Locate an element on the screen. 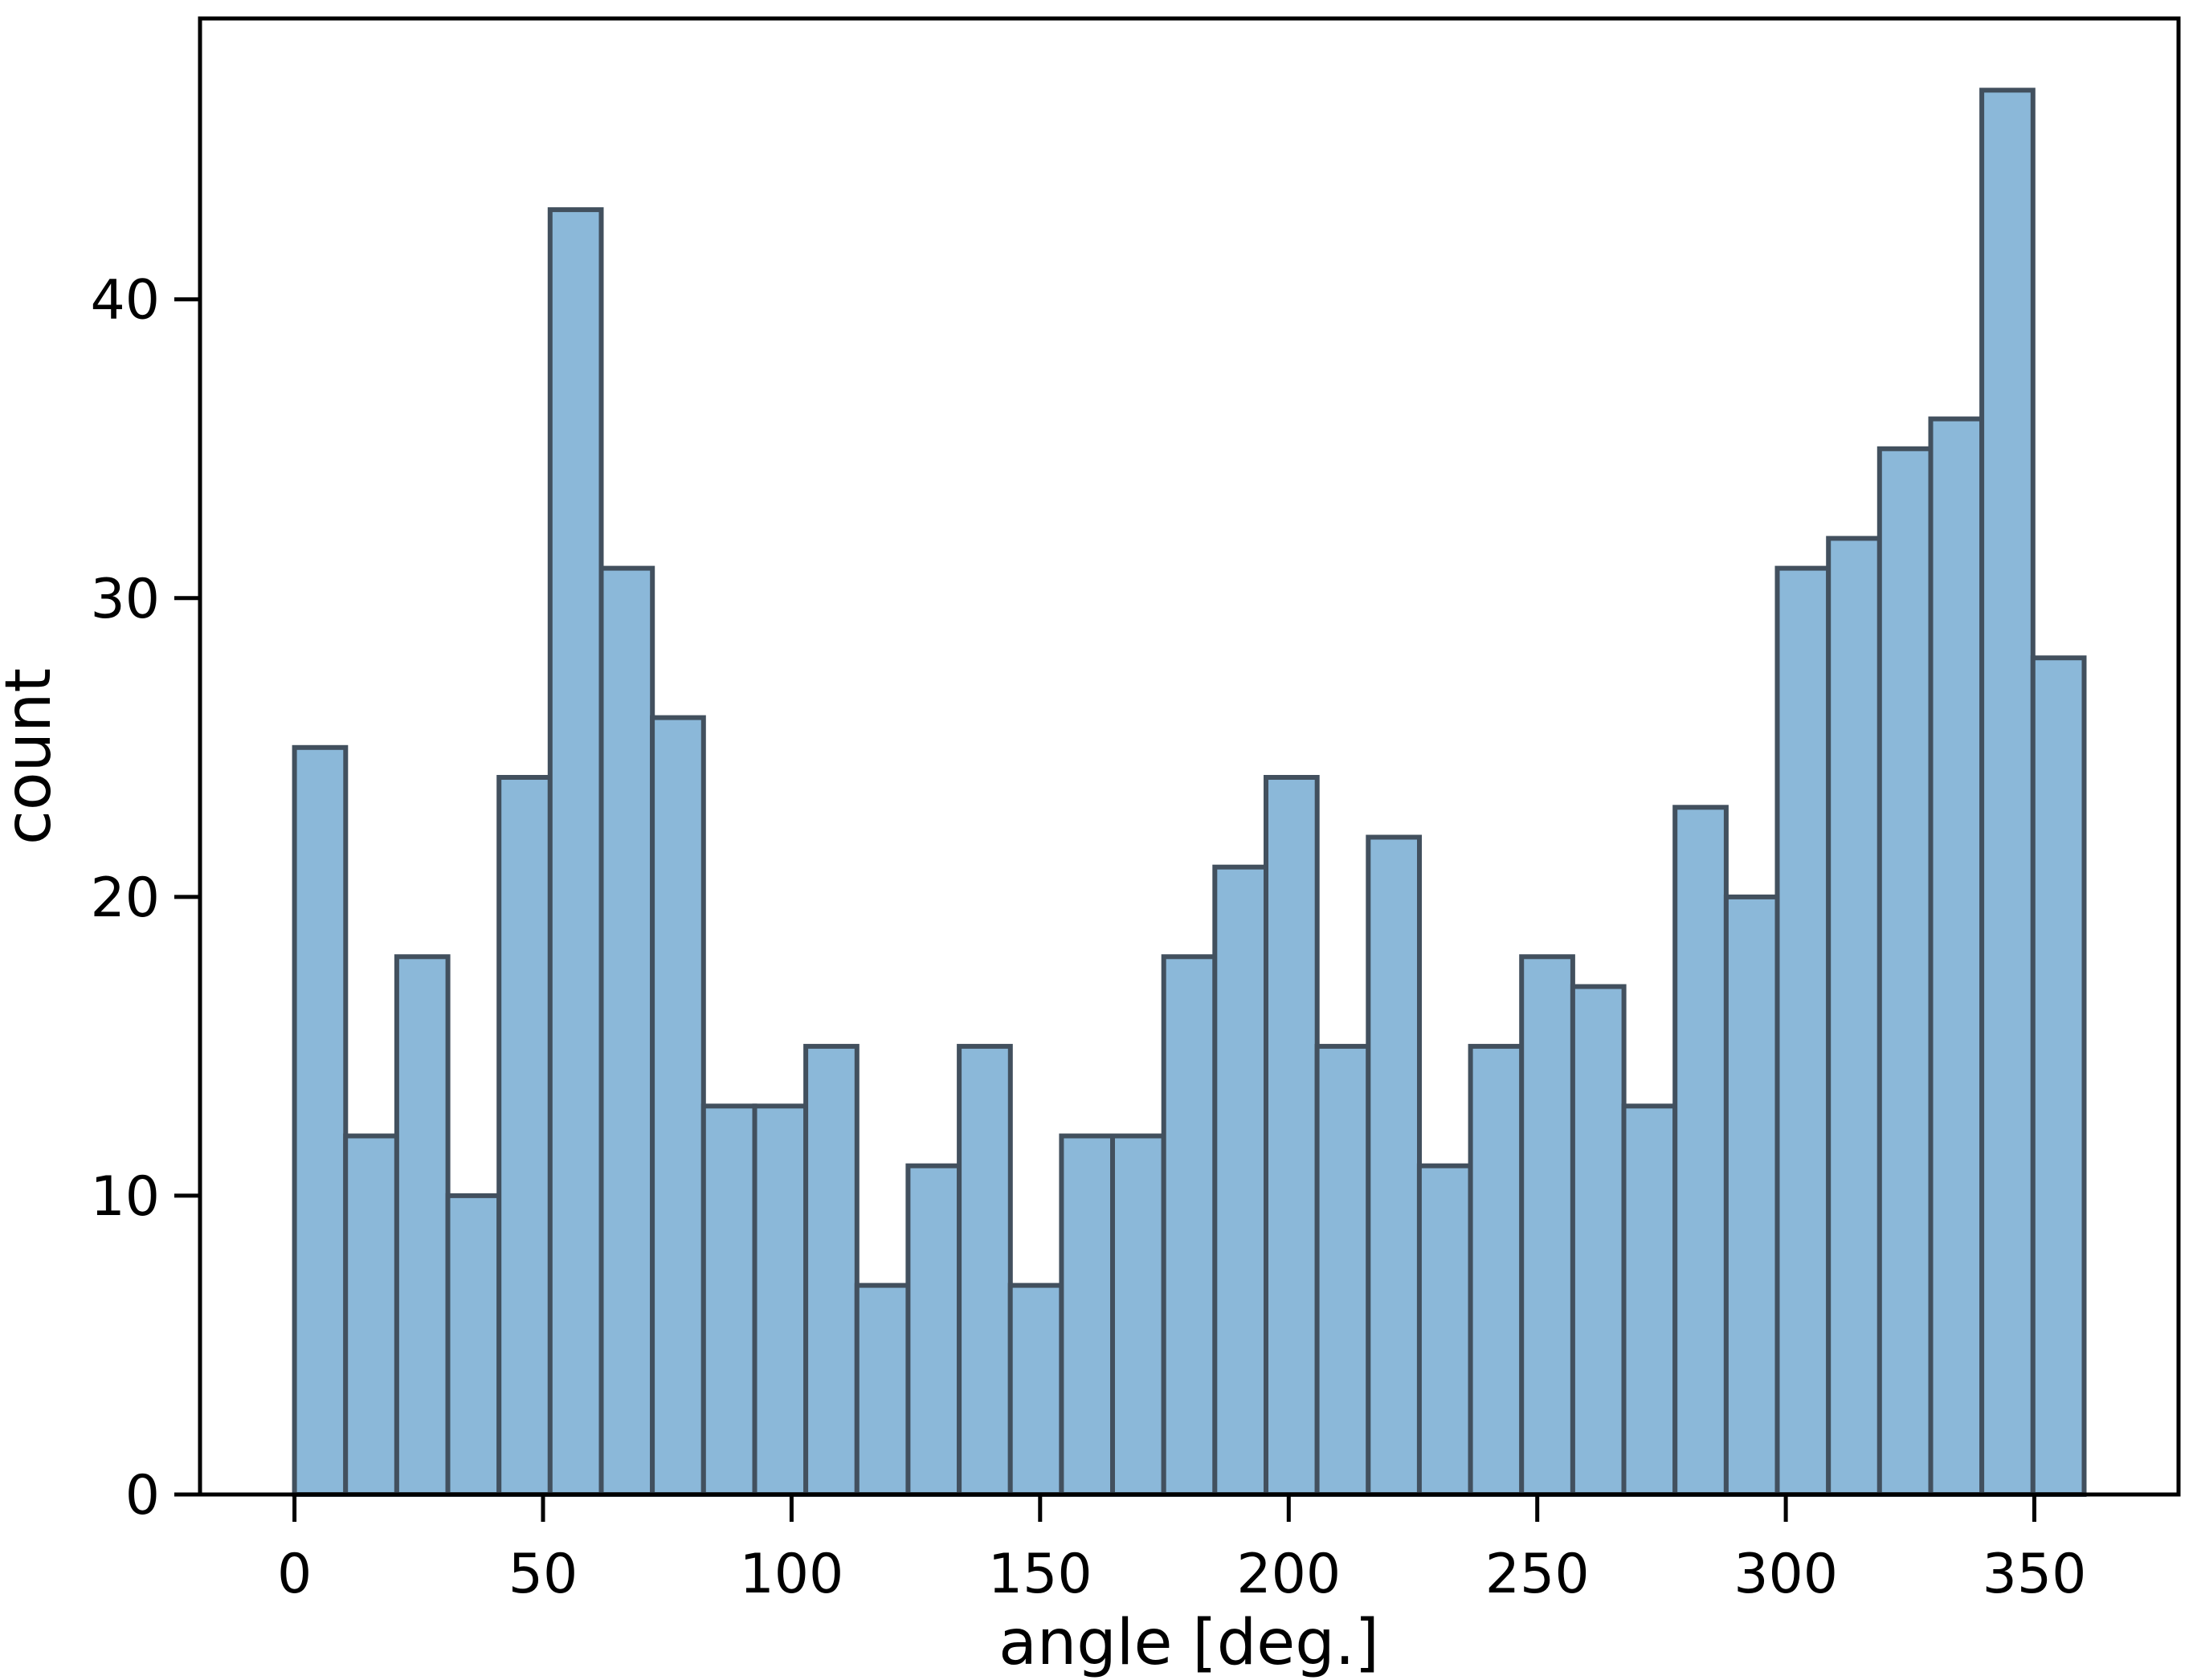 The height and width of the screenshot is (1680, 2197). y-tick-label-20: 20 is located at coordinates (125, 898).